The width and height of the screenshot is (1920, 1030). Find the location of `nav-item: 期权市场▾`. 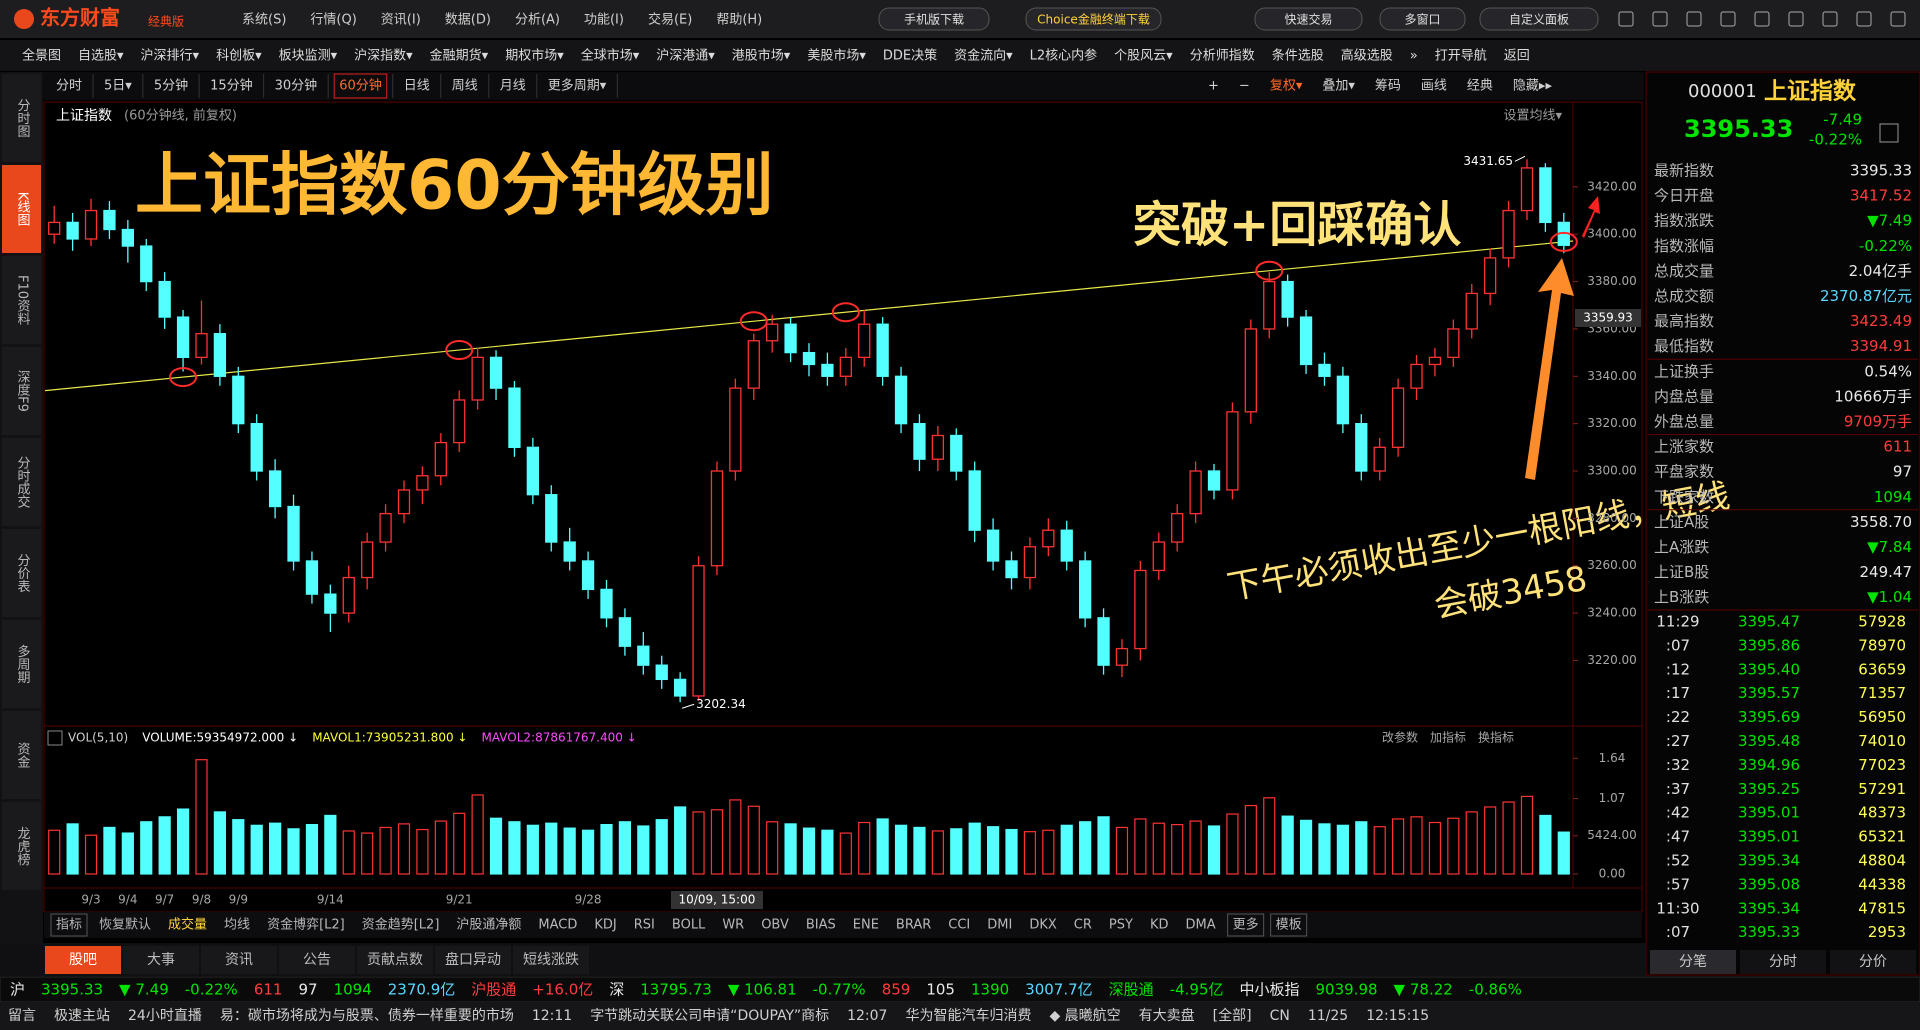

nav-item: 期权市场▾ is located at coordinates (534, 56).